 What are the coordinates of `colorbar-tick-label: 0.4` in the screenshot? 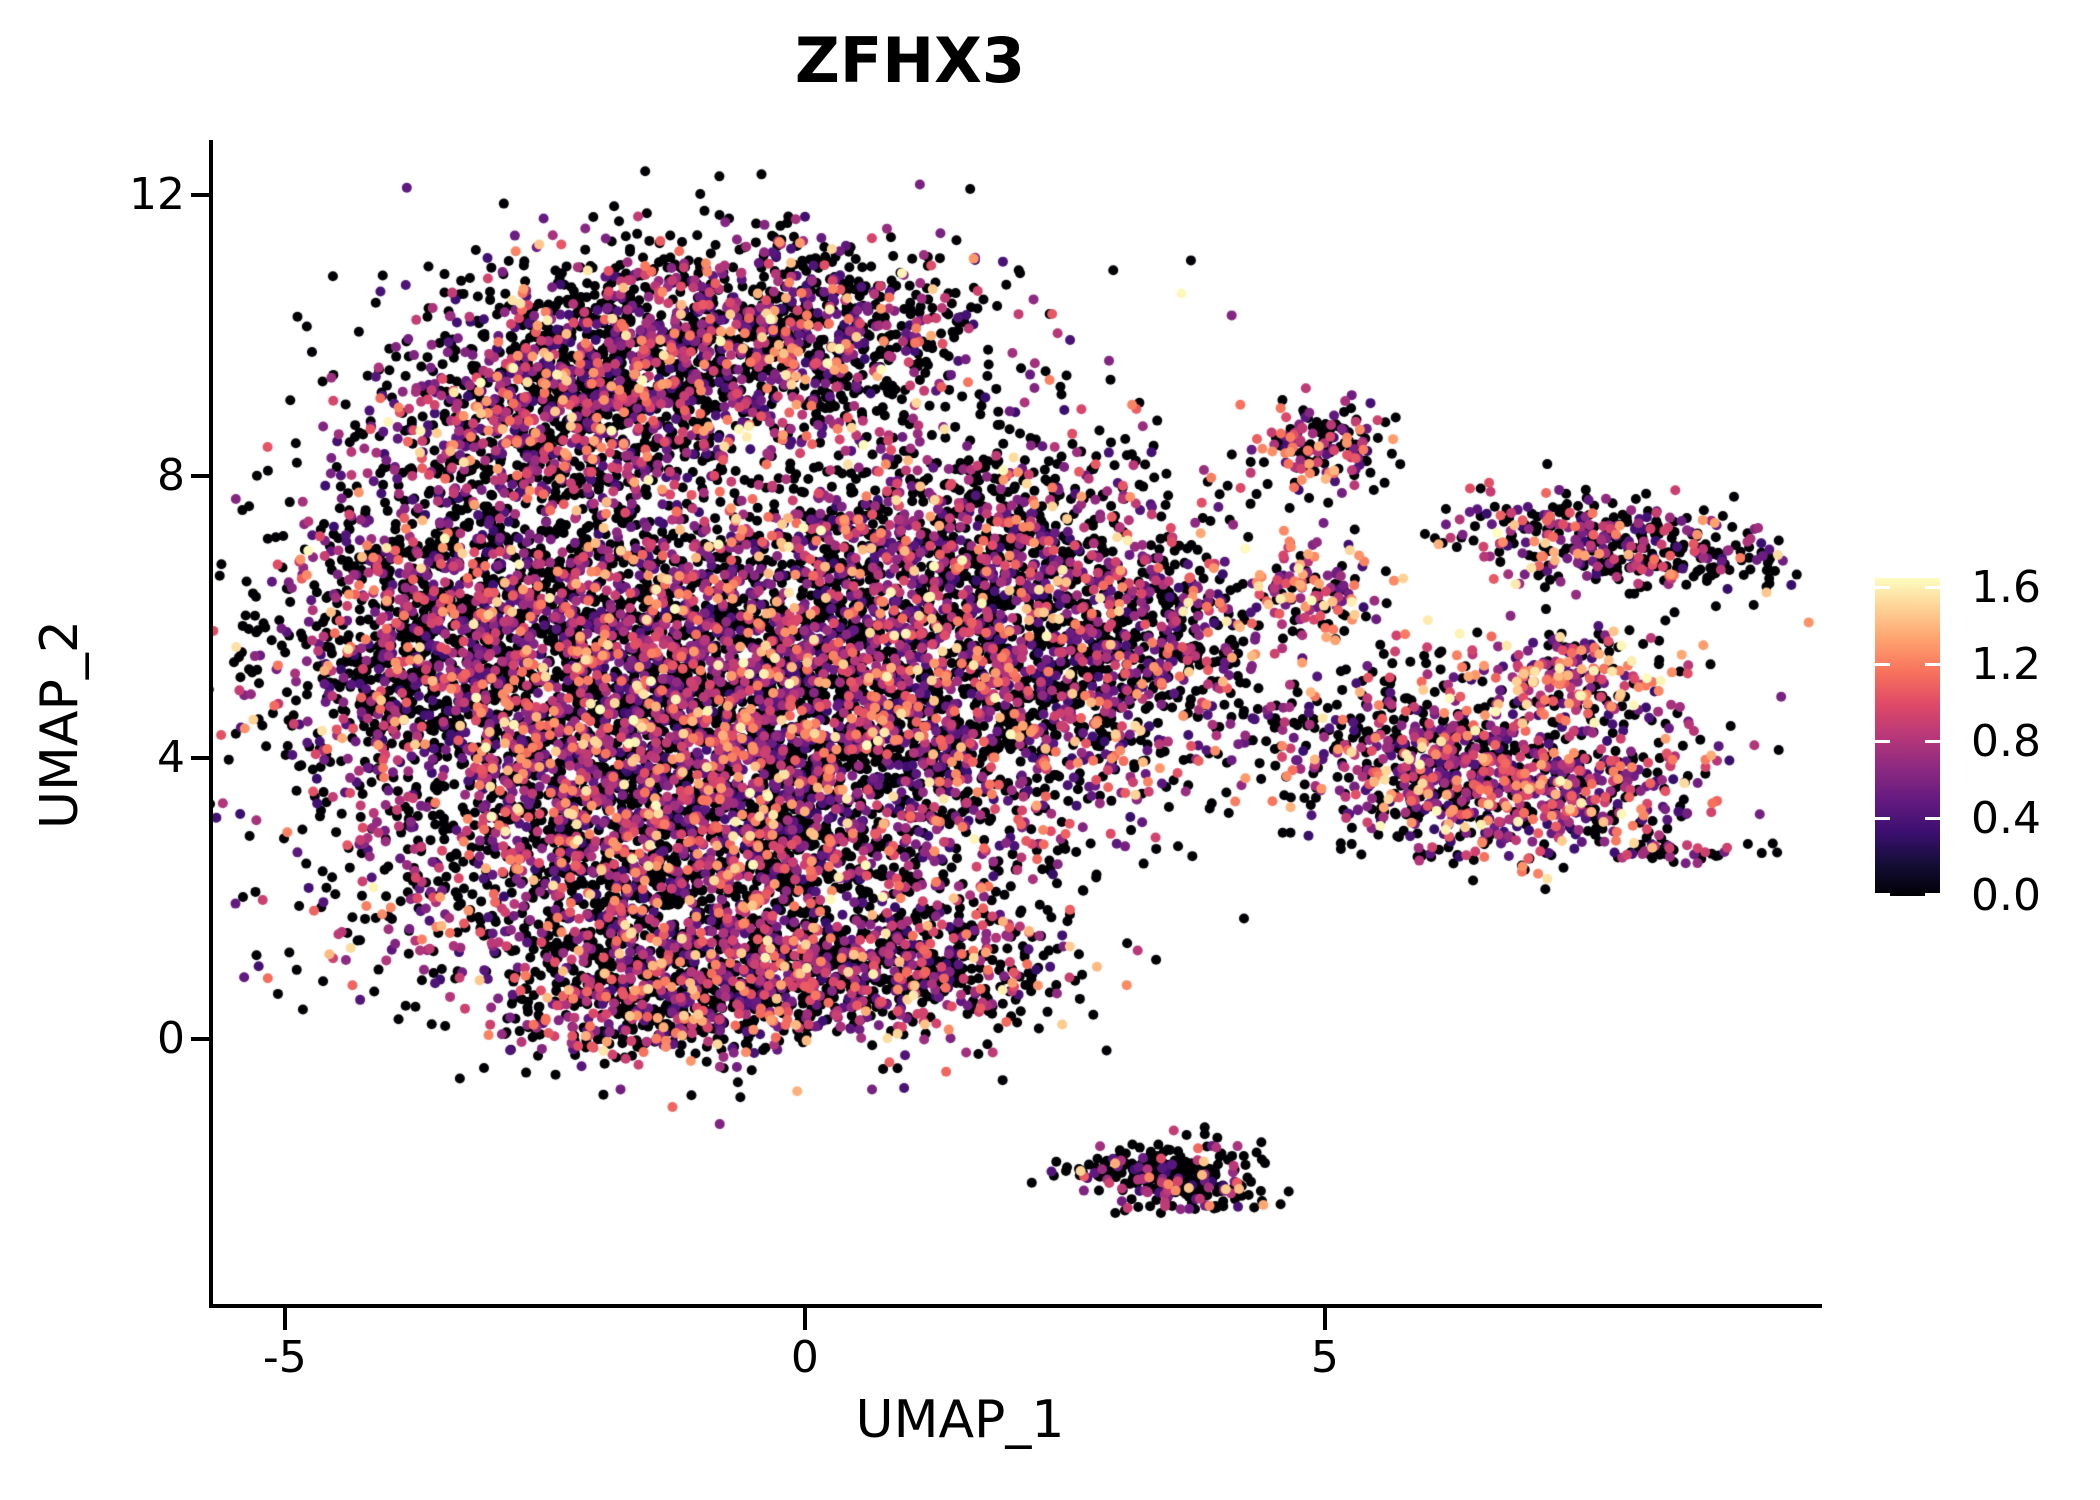 It's located at (2006, 818).